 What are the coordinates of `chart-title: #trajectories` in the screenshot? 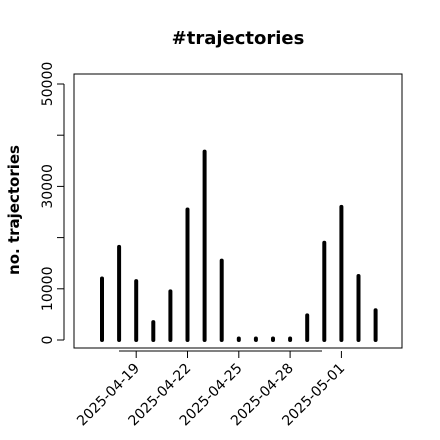 It's located at (238, 38).